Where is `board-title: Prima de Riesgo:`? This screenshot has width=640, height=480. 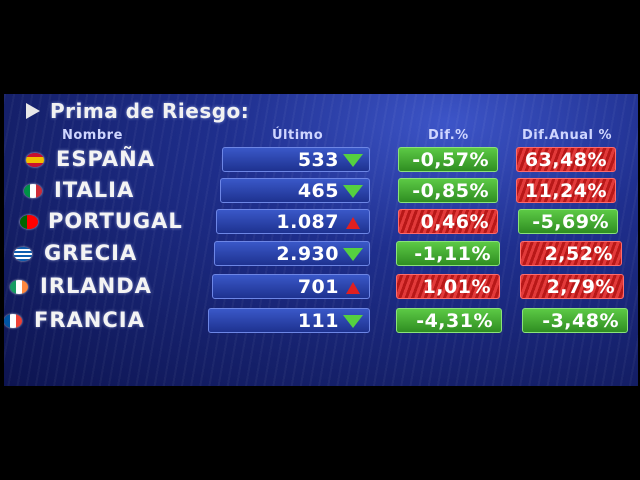
board-title: Prima de Riesgo: is located at coordinates (137, 111).